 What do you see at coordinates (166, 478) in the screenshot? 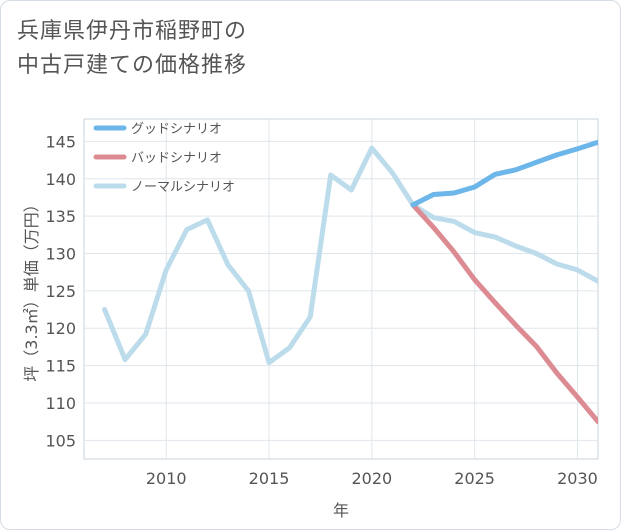
I see `x-tick-label: 2010` at bounding box center [166, 478].